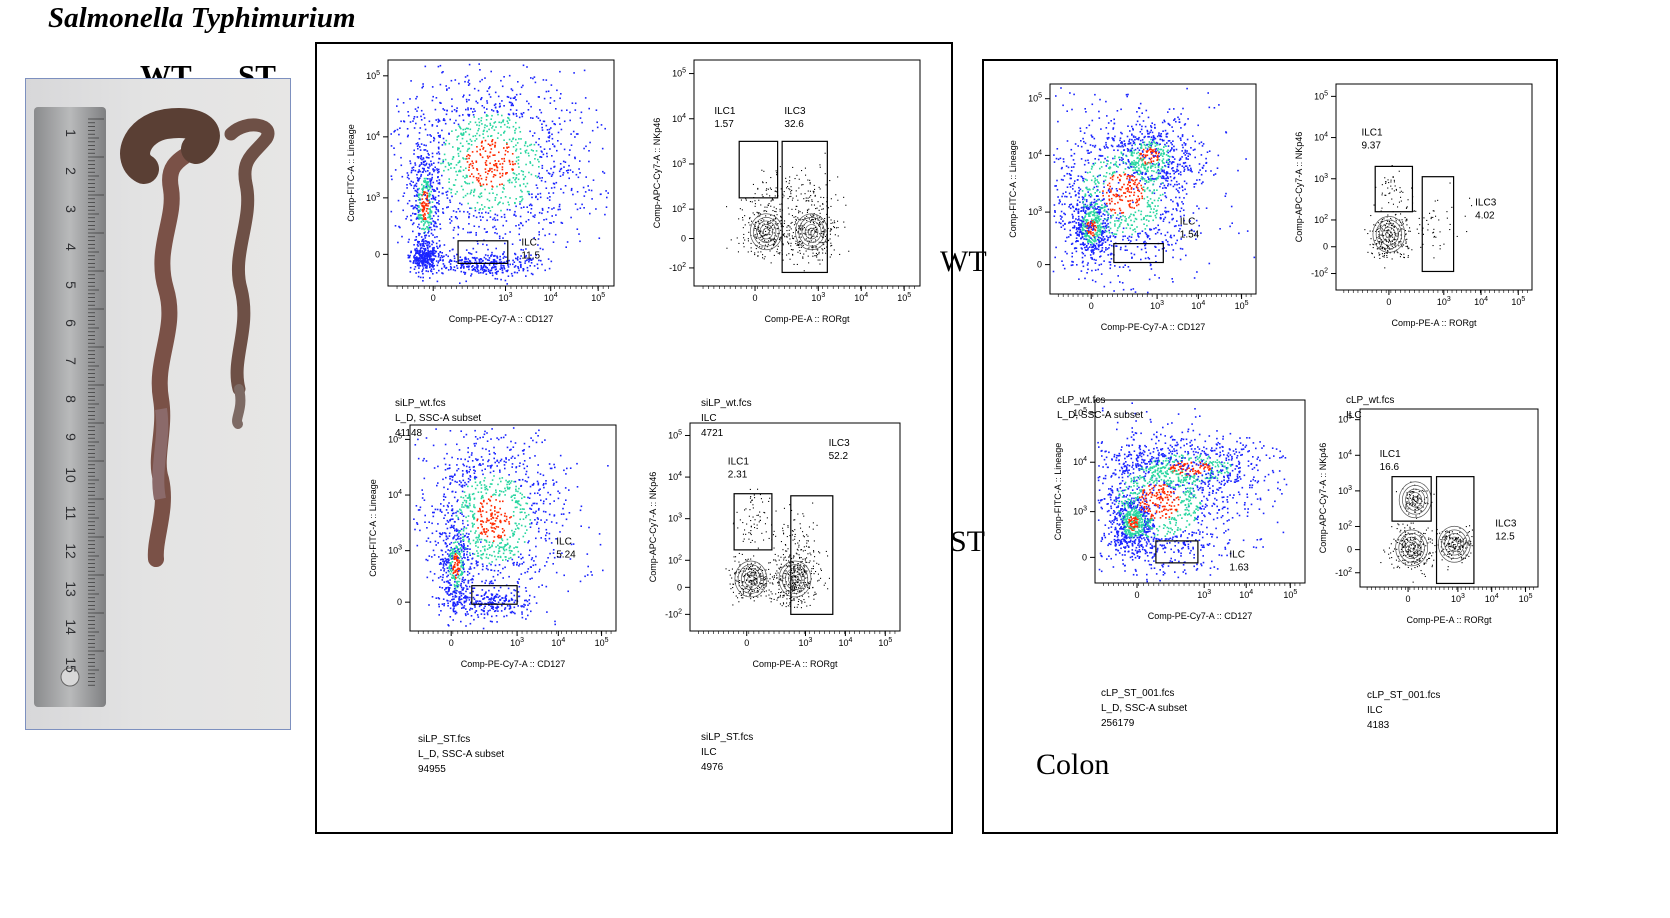 The image size is (1670, 918). What do you see at coordinates (433, 298) in the screenshot?
I see `x-tick-label: 0` at bounding box center [433, 298].